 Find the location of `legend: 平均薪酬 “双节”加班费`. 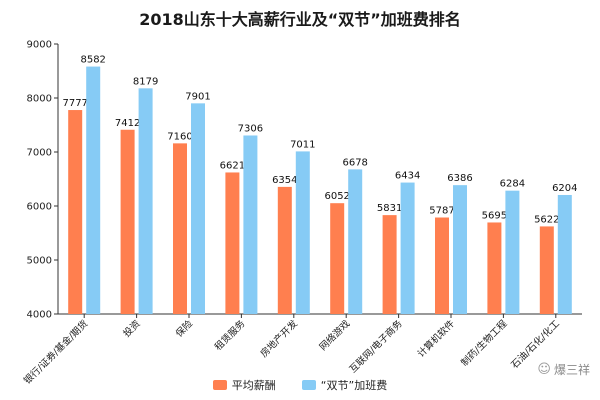

legend: 平均薪酬 “双节”加班费 is located at coordinates (300, 385).